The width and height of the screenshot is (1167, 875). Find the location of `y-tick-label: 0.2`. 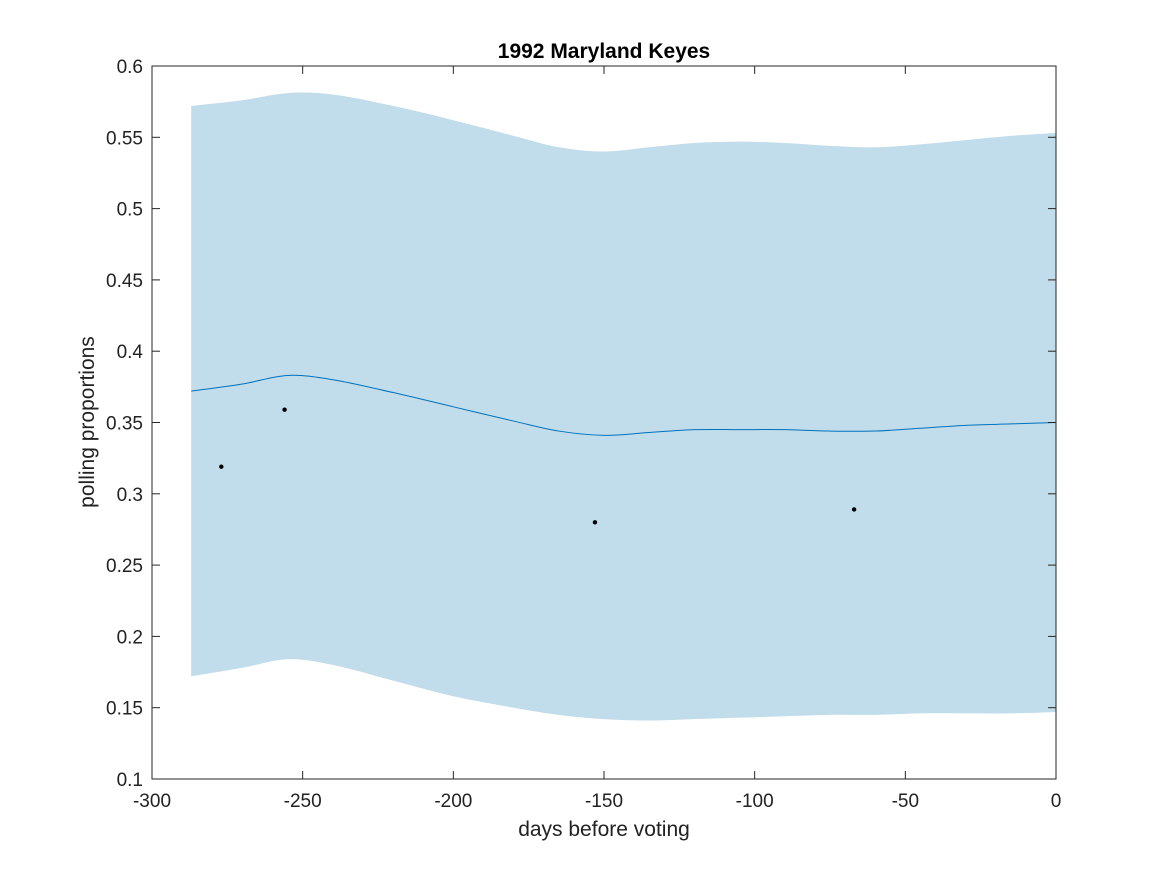

y-tick-label: 0.2 is located at coordinates (130, 637).